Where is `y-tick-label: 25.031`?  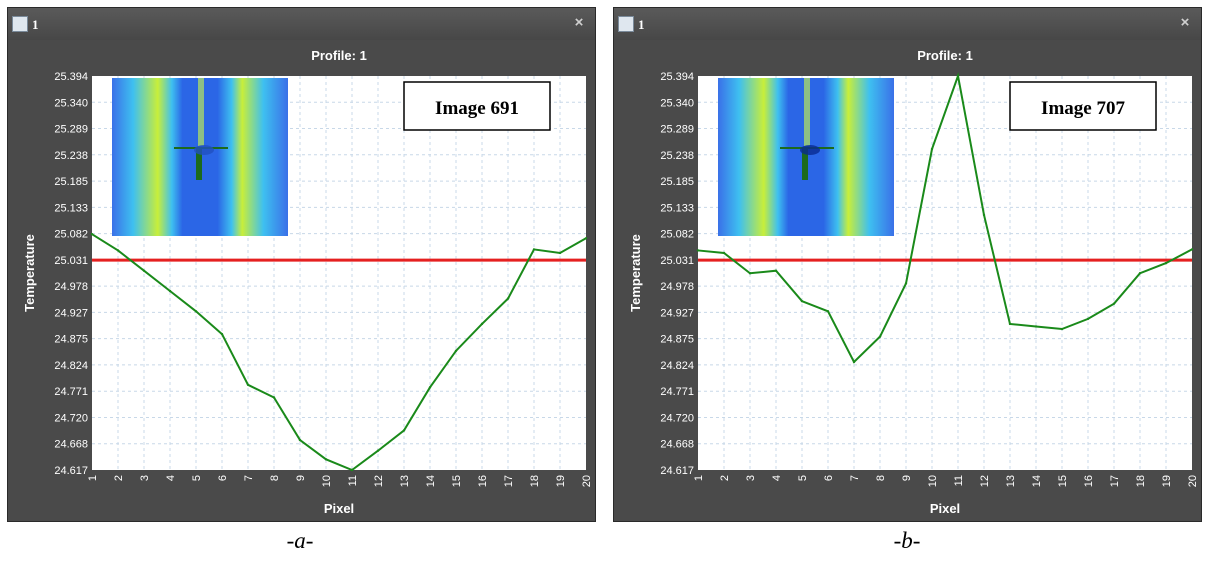 y-tick-label: 25.031 is located at coordinates (71, 261).